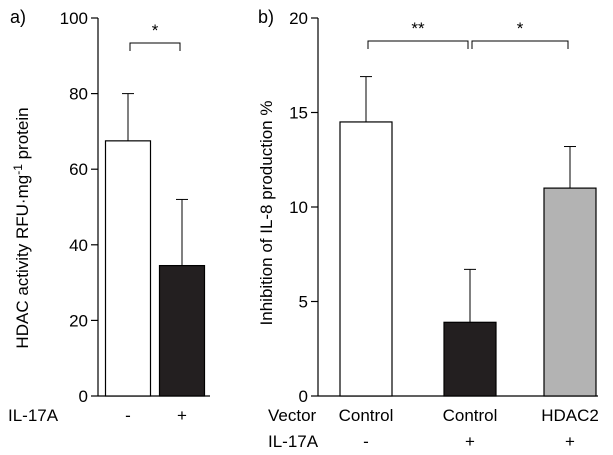 The image size is (613, 455). Describe the element at coordinates (298, 207) in the screenshot. I see `panel-b-y-tick-label: 10` at that location.